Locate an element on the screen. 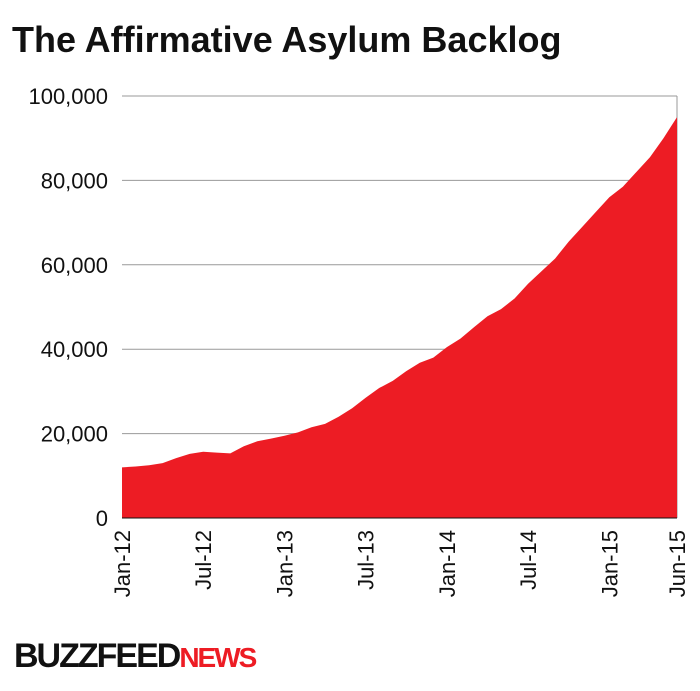  x-tick-label: Jul-13 is located at coordinates (366, 560).